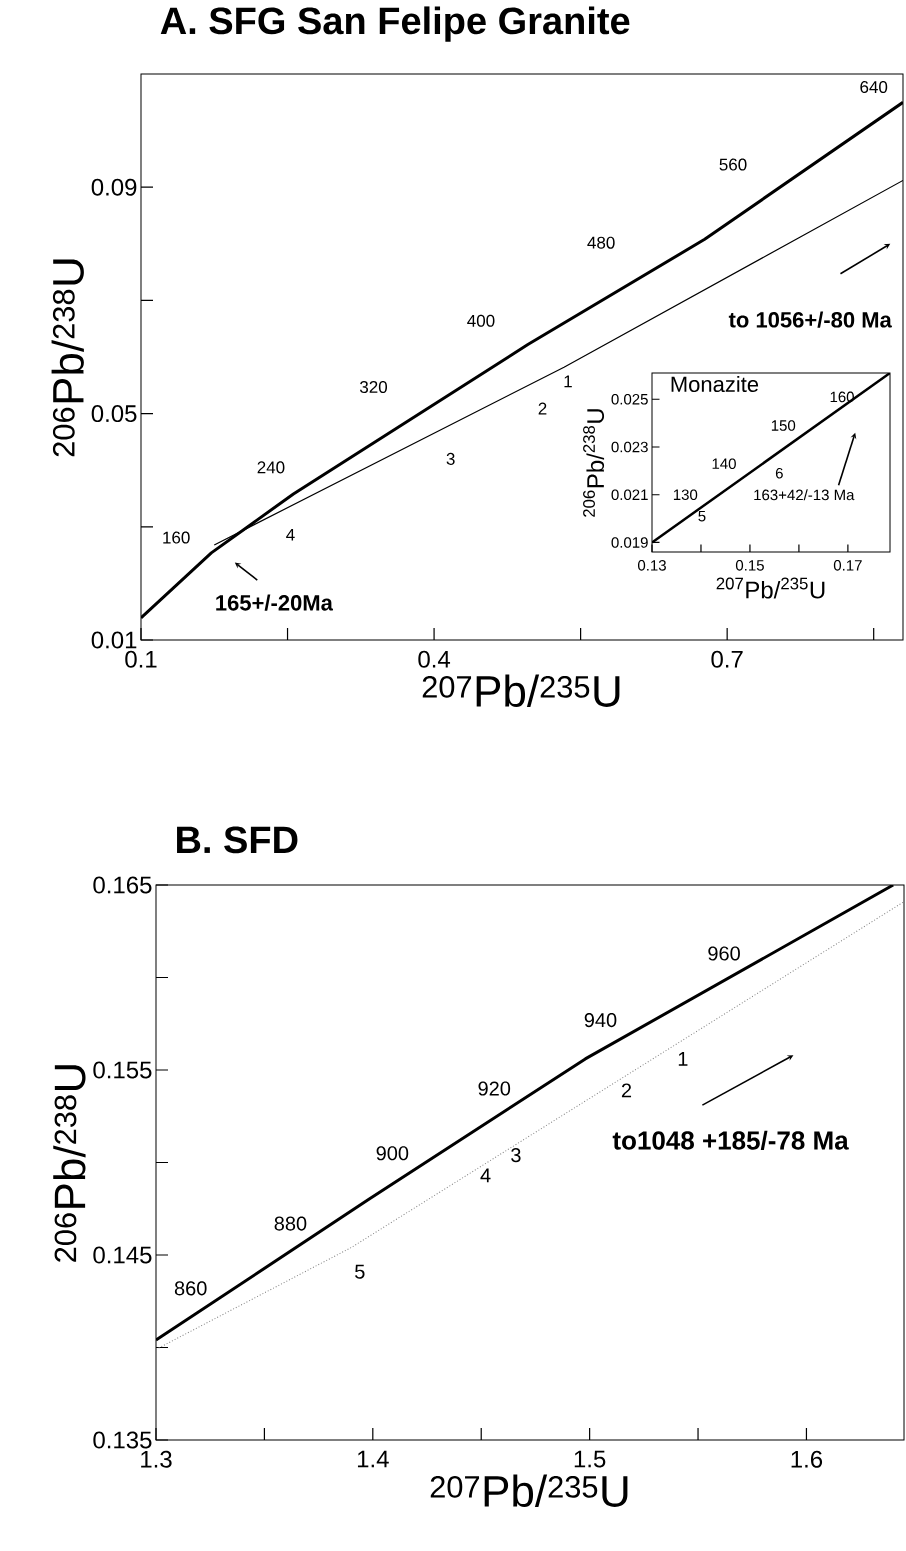 The width and height of the screenshot is (906, 1551). I want to click on annotation: 240, so click(271, 467).